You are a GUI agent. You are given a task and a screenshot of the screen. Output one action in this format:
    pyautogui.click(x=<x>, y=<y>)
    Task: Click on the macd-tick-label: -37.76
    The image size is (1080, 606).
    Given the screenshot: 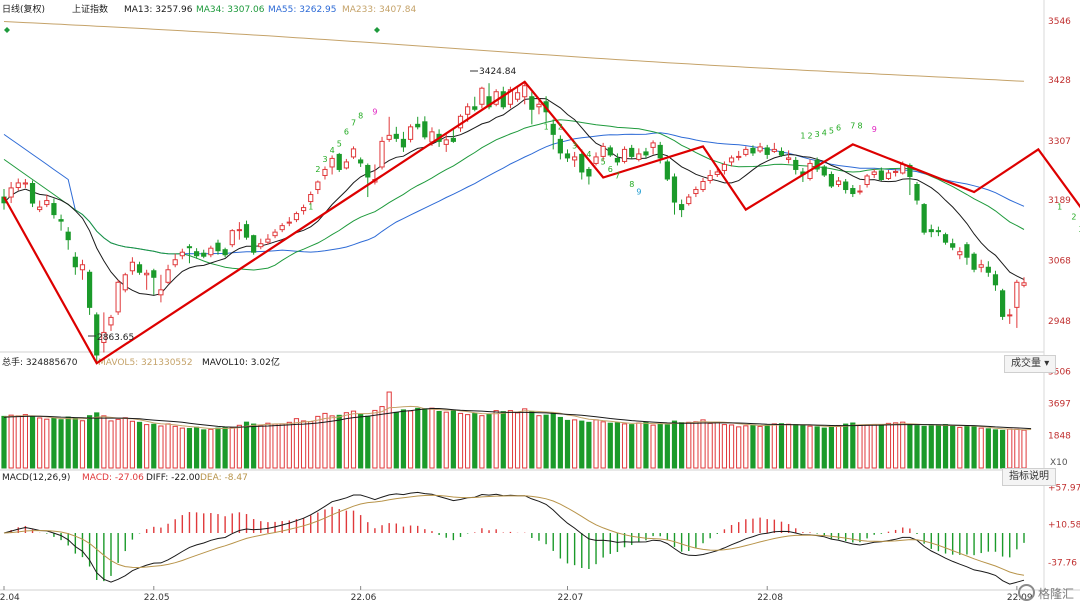 What is the action you would take?
    pyautogui.click(x=1062, y=564)
    